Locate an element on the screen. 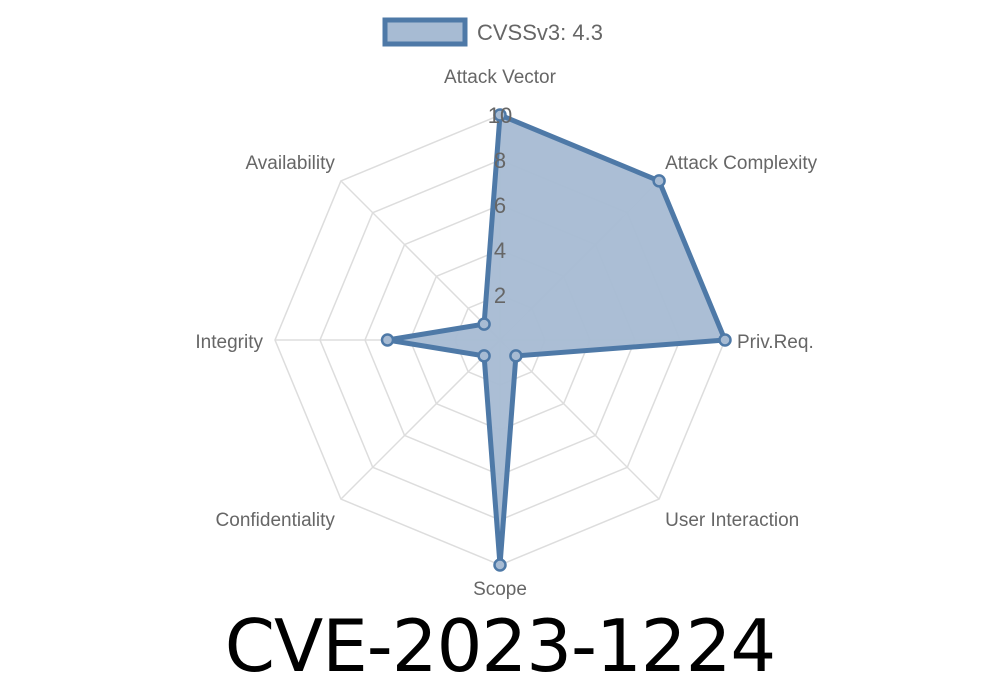 The height and width of the screenshot is (700, 1000). tick-label: 8 is located at coordinates (500, 160).